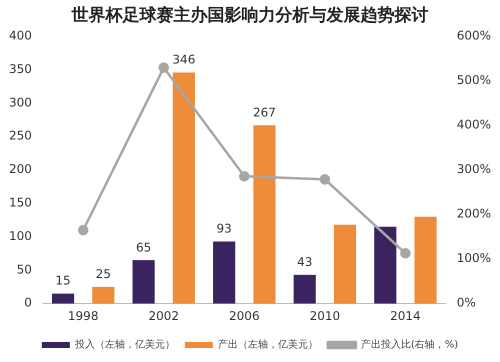  I want to click on y2-tick-label: 0%, so click(466, 303).